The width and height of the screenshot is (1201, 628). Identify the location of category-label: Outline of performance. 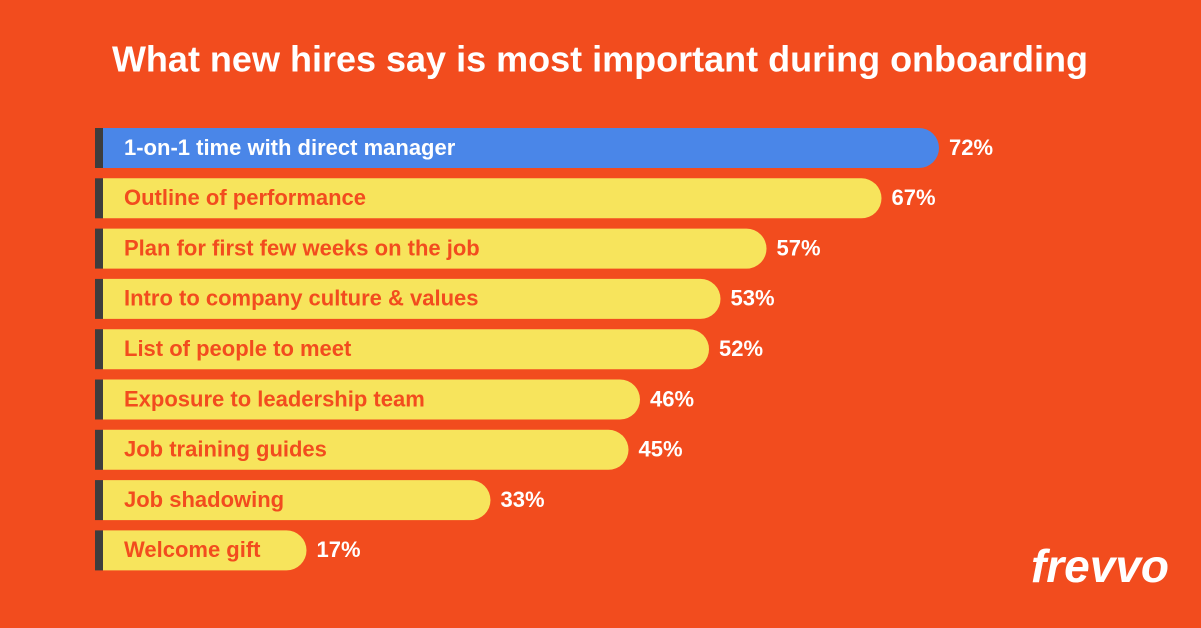
(245, 197).